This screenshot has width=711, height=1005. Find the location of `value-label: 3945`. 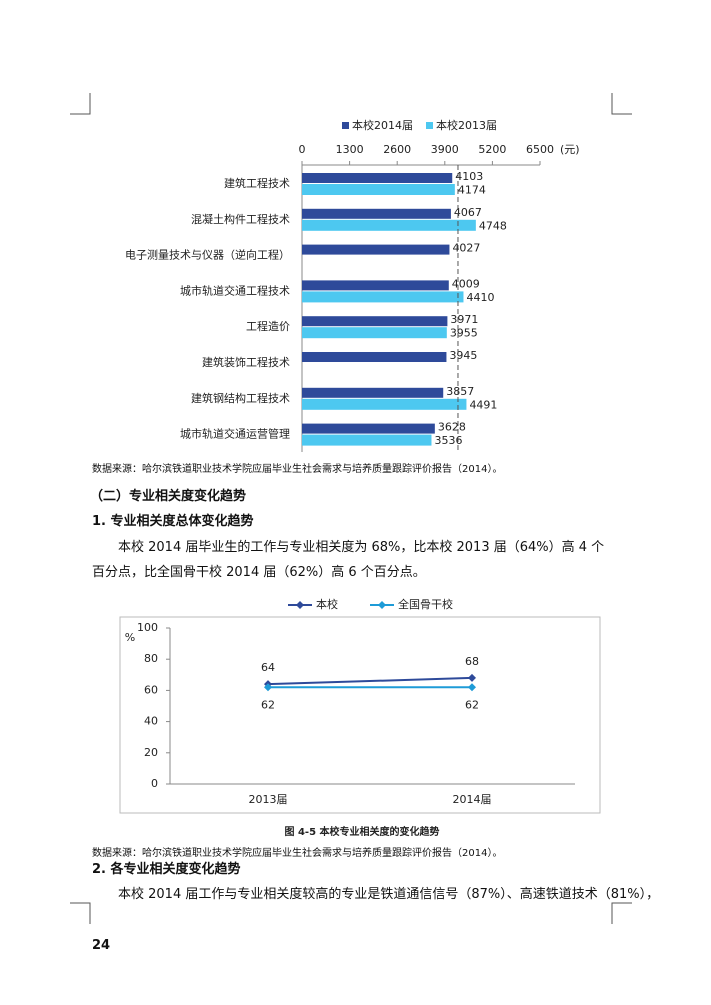

value-label: 3945 is located at coordinates (463, 355).